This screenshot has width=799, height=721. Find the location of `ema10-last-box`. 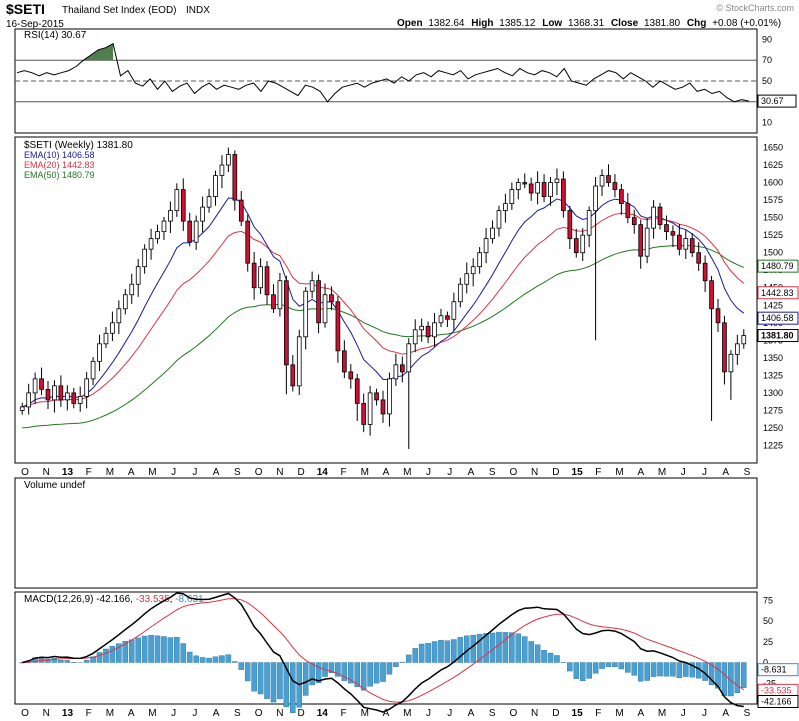

ema10-last-box is located at coordinates (778, 318).